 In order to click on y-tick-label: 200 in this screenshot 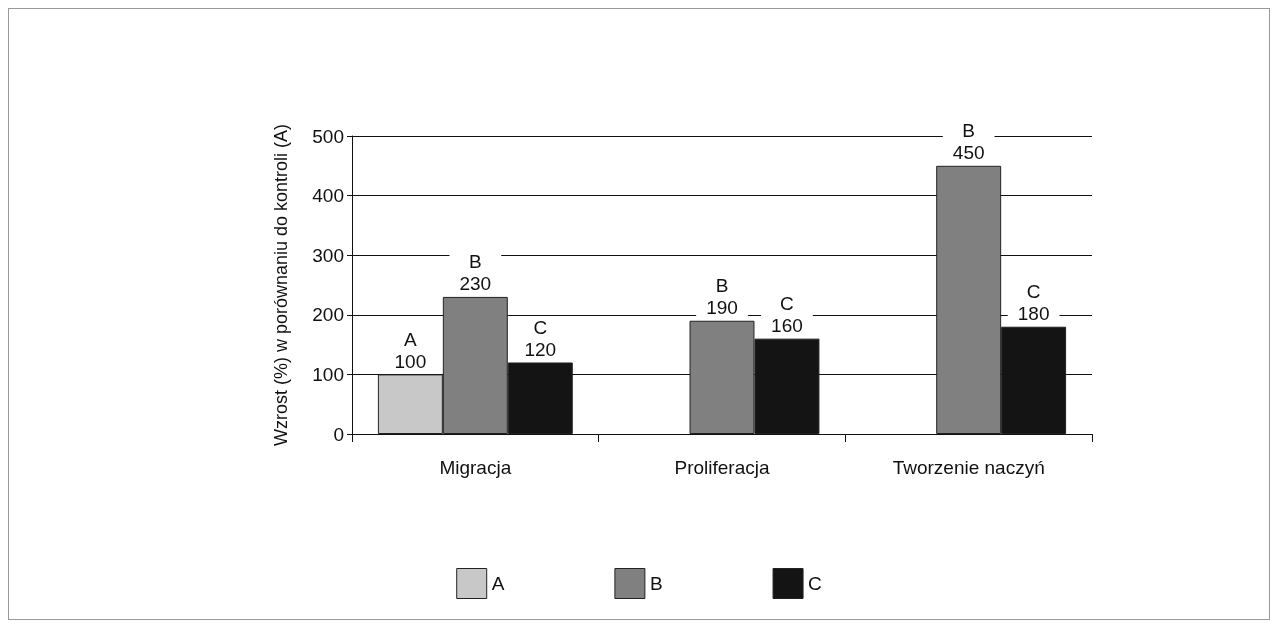, I will do `click(328, 315)`.